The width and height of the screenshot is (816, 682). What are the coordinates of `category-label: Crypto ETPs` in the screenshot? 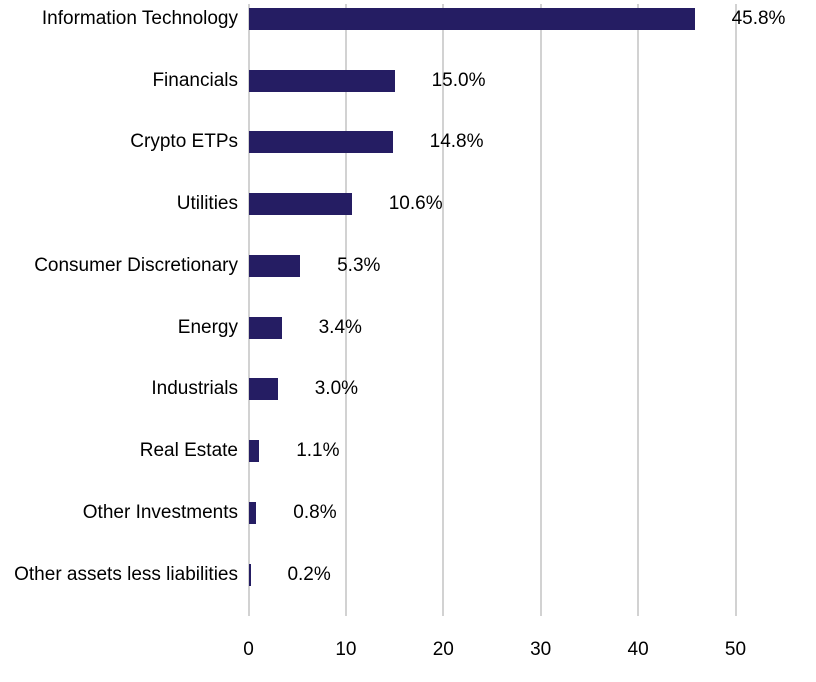 It's located at (184, 142).